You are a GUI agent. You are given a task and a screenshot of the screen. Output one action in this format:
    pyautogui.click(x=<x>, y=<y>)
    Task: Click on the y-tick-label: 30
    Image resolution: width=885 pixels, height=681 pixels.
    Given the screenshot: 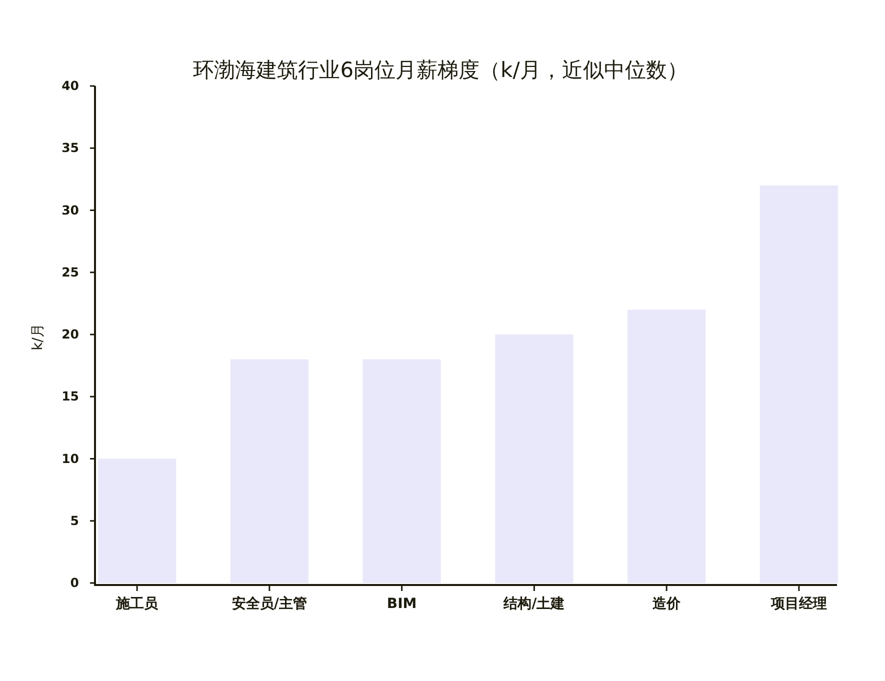 What is the action you would take?
    pyautogui.click(x=71, y=210)
    